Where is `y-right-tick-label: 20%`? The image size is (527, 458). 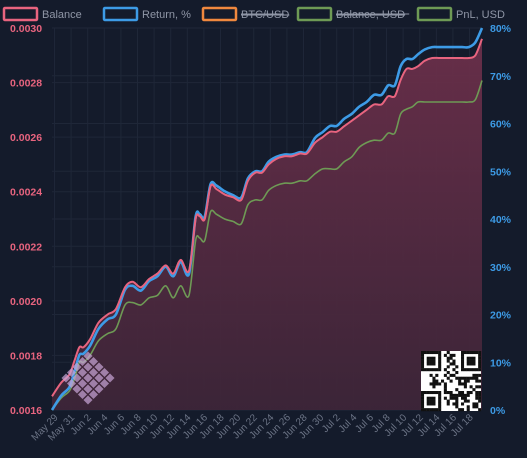 y-right-tick-label: 20% is located at coordinates (501, 316).